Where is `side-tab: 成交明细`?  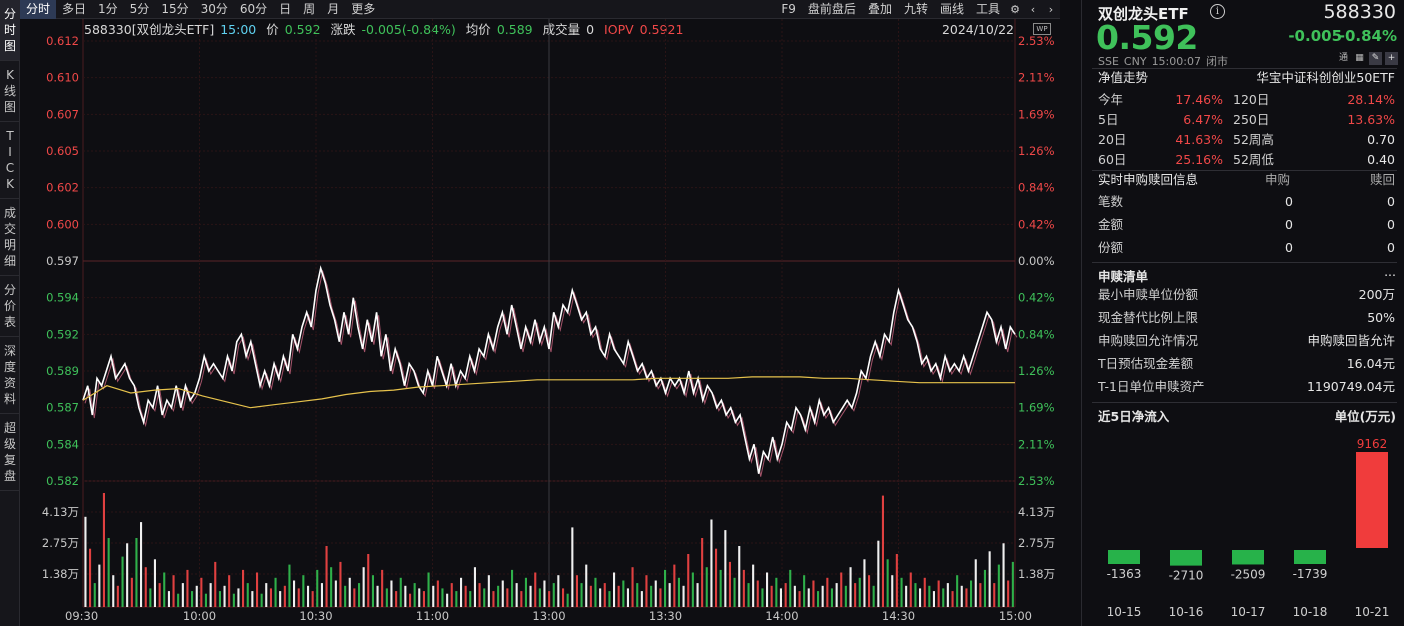 side-tab: 成交明细 is located at coordinates (10, 237).